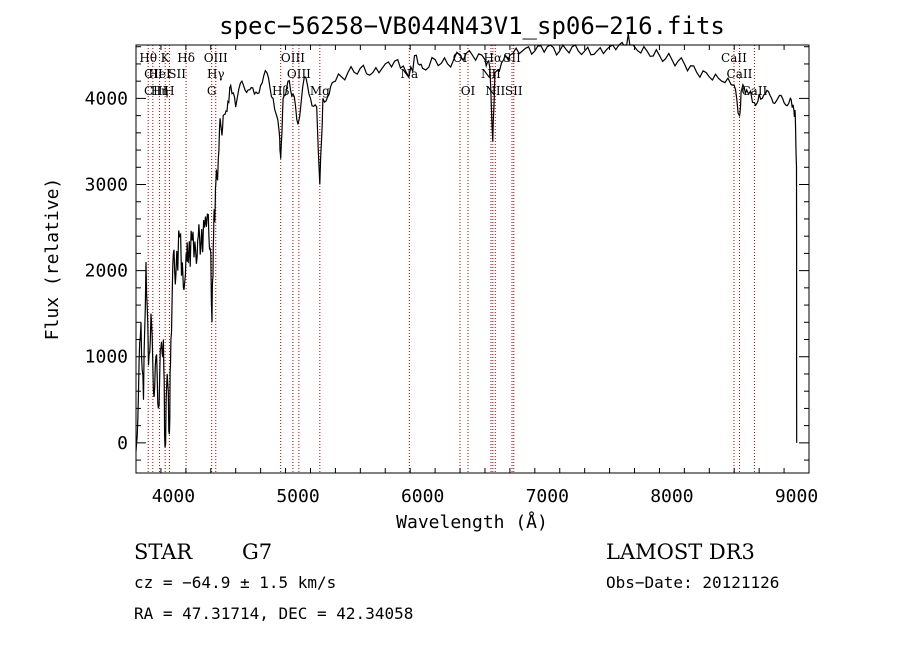 Image resolution: width=900 pixels, height=649 pixels. What do you see at coordinates (468, 91) in the screenshot?
I see `spectral-line-label-18: OI` at bounding box center [468, 91].